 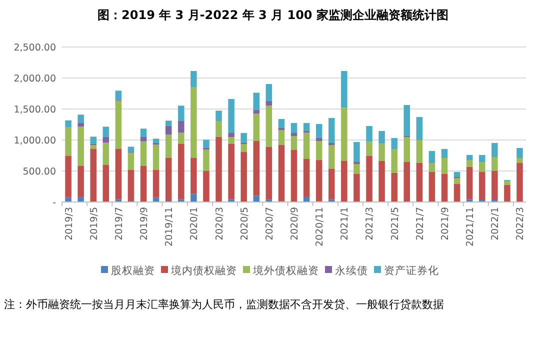 What do you see at coordinates (170, 226) in the screenshot?
I see `x-tick-label: 2019/11` at bounding box center [170, 226].